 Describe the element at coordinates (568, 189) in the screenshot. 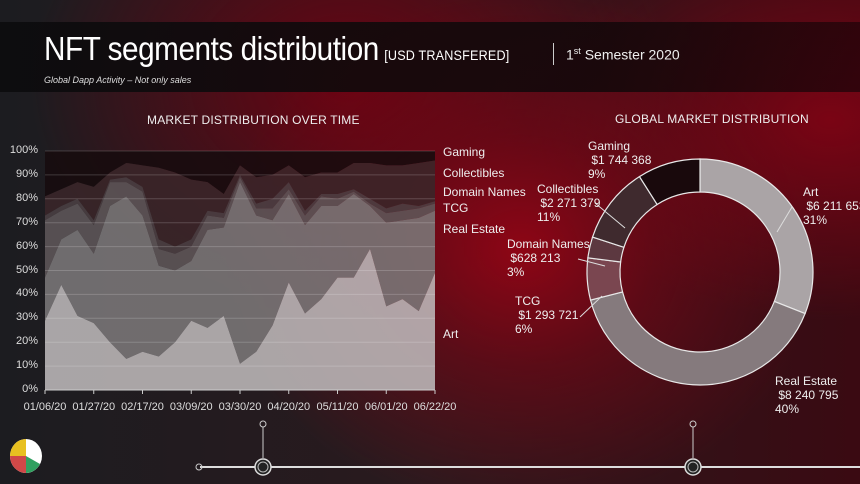

I see `label-name: Collectibles` at that location.